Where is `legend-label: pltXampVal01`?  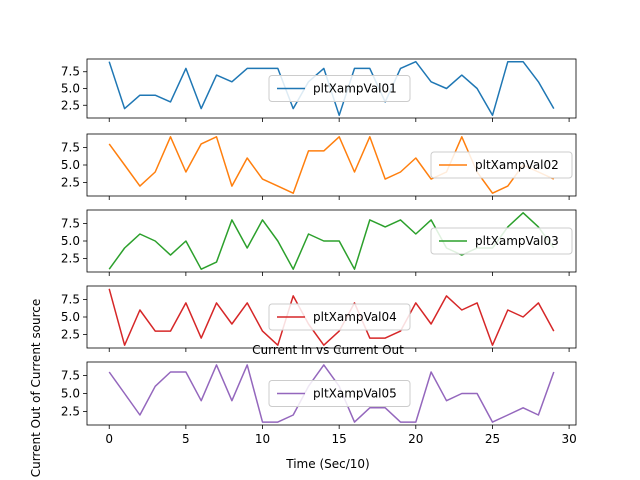 legend-label: pltXampVal01 is located at coordinates (355, 89).